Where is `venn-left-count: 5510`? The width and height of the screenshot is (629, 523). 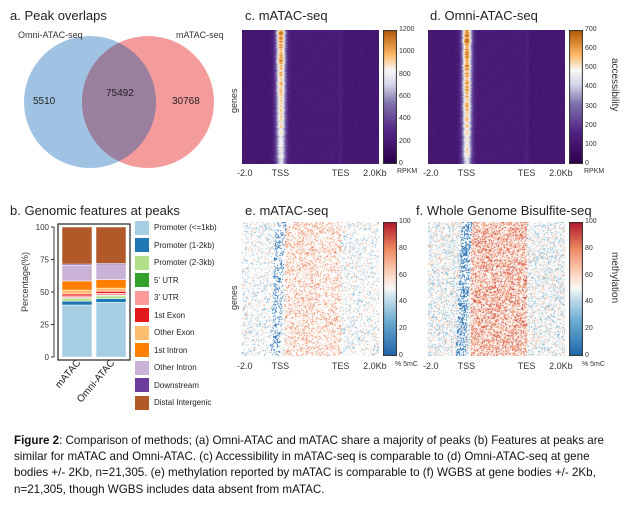 venn-left-count: 5510 is located at coordinates (44, 101).